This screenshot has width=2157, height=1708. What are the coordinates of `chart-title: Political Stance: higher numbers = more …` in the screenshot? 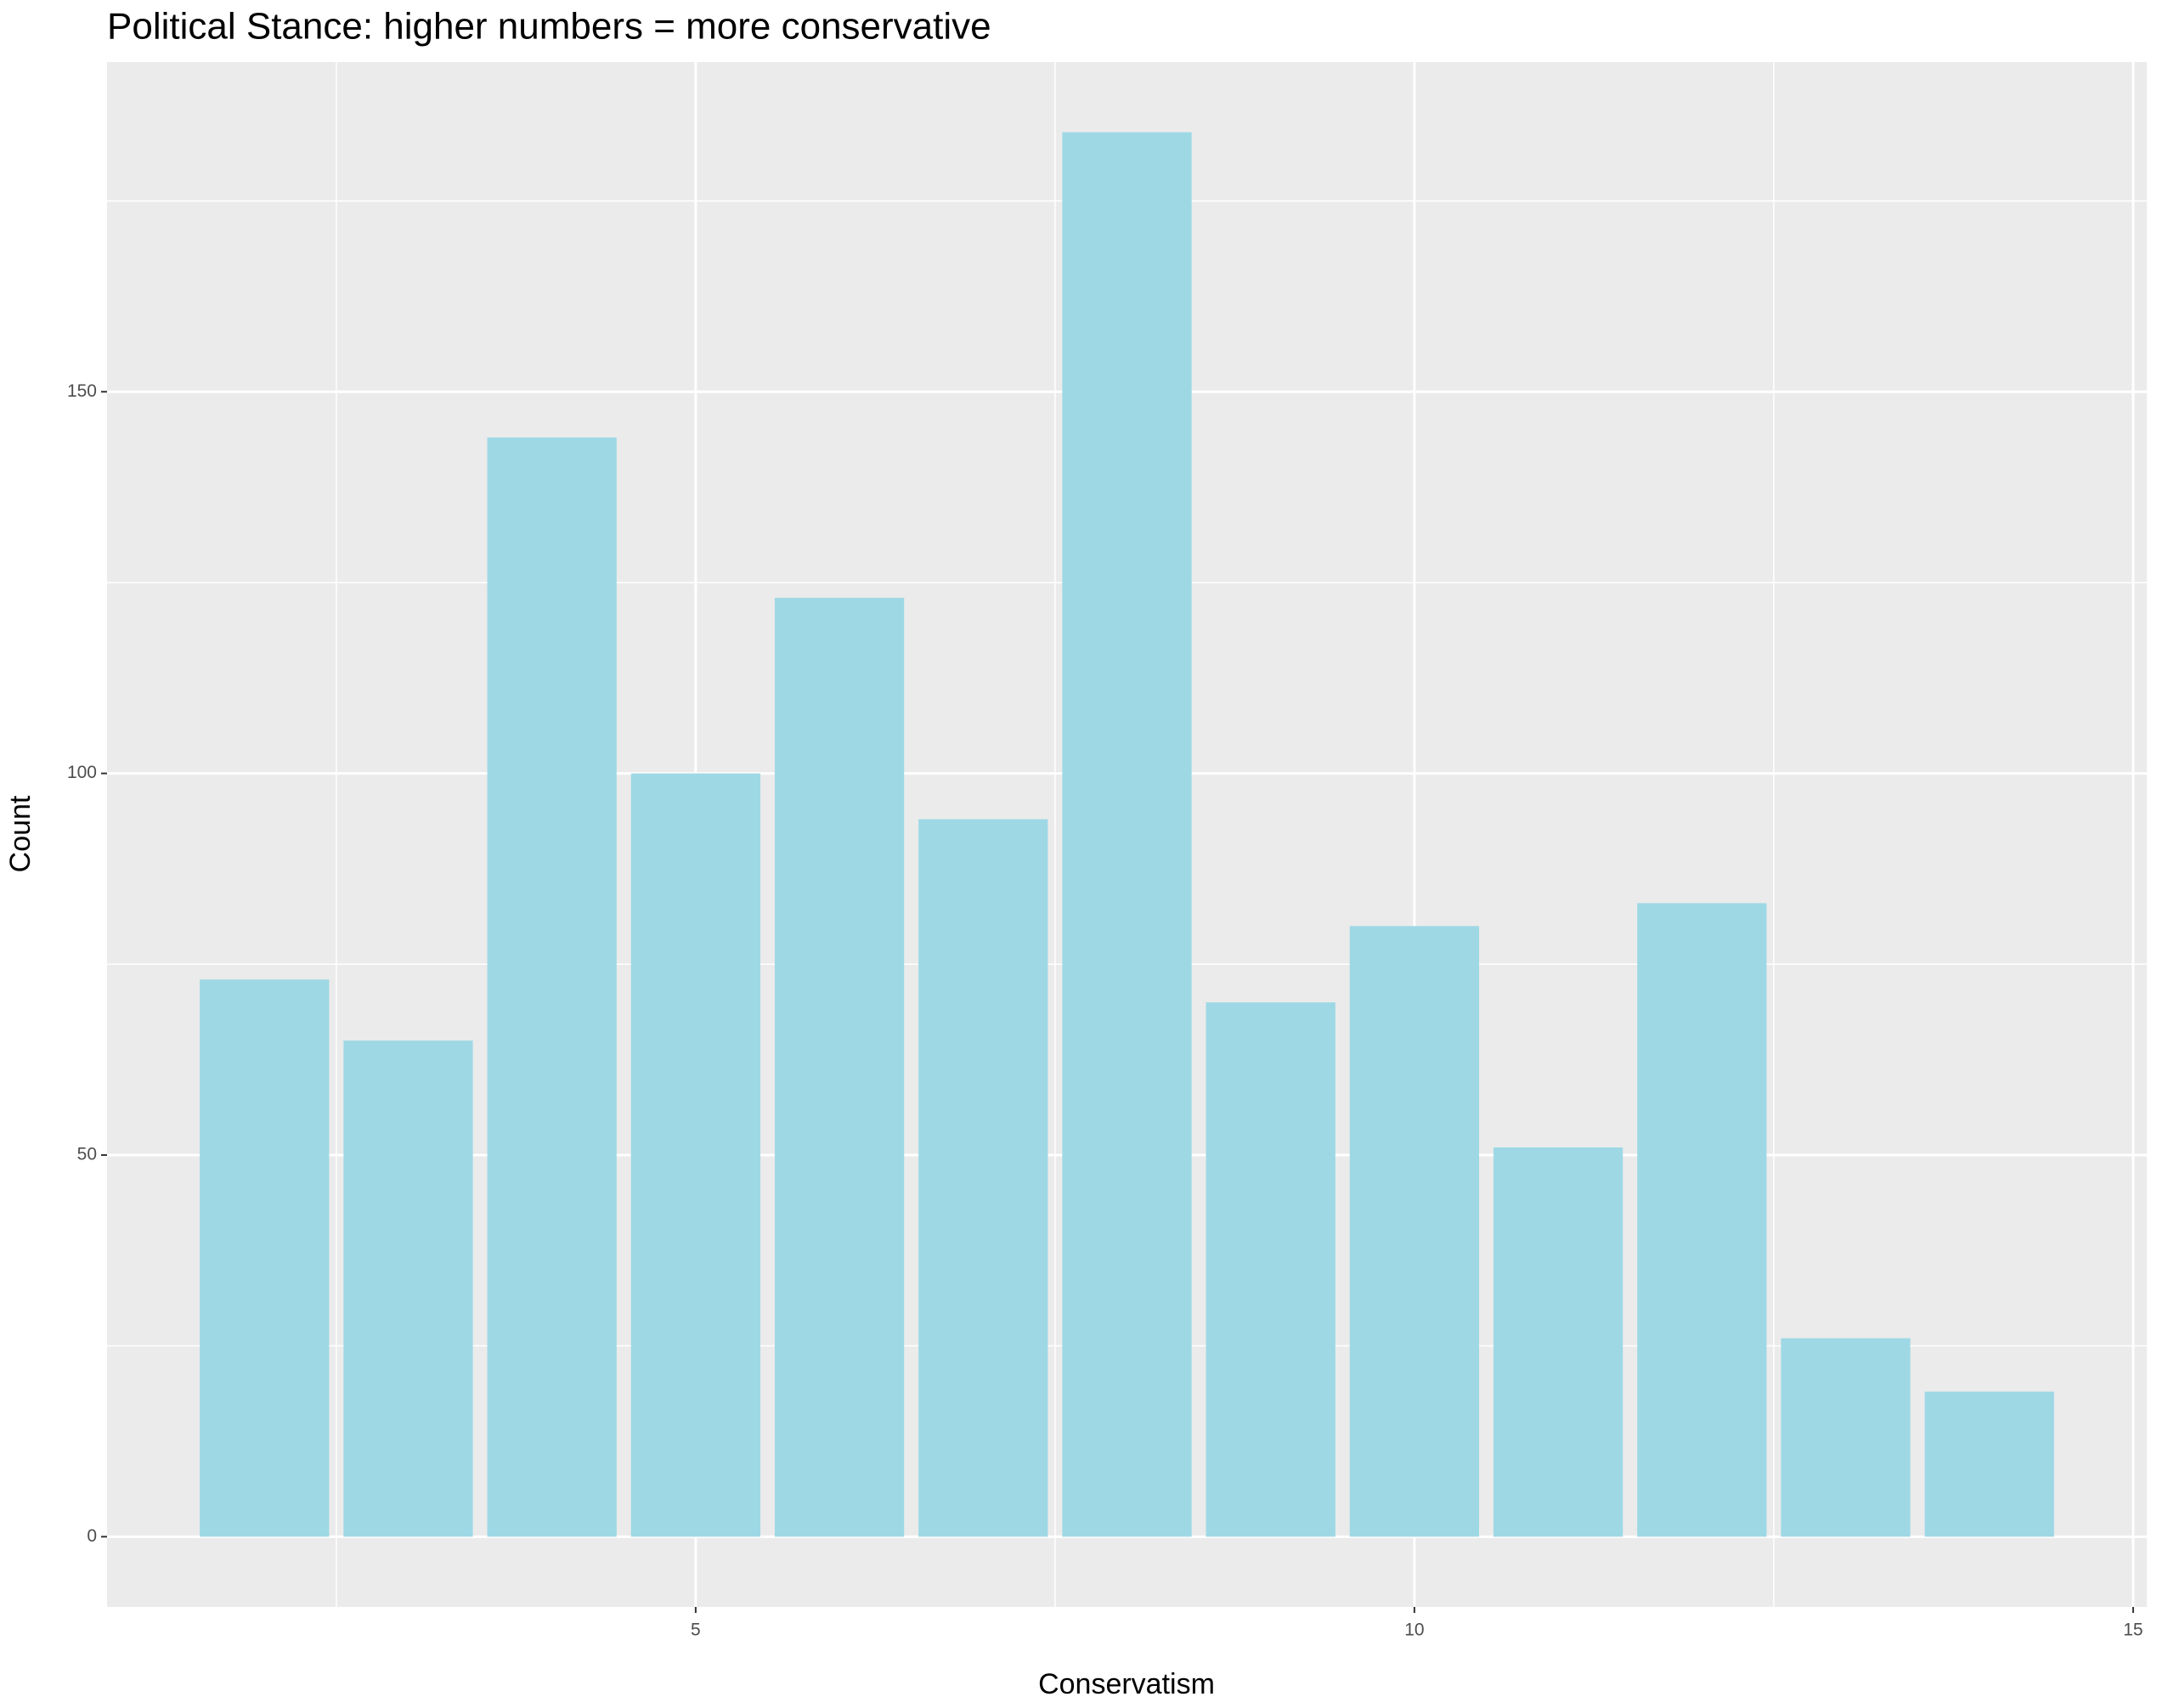 It's located at (549, 27).